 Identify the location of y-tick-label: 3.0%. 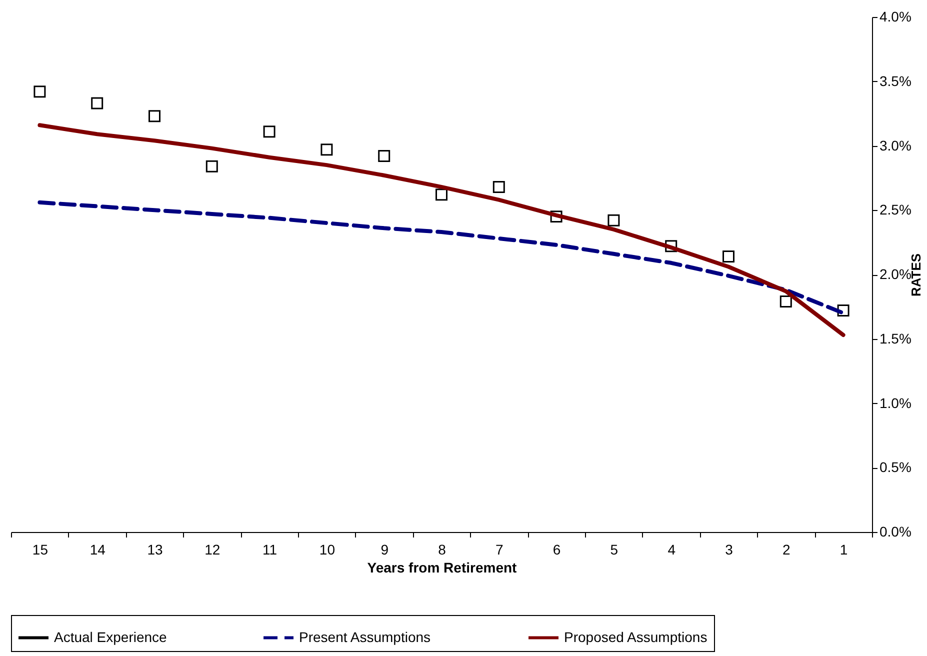
(896, 145).